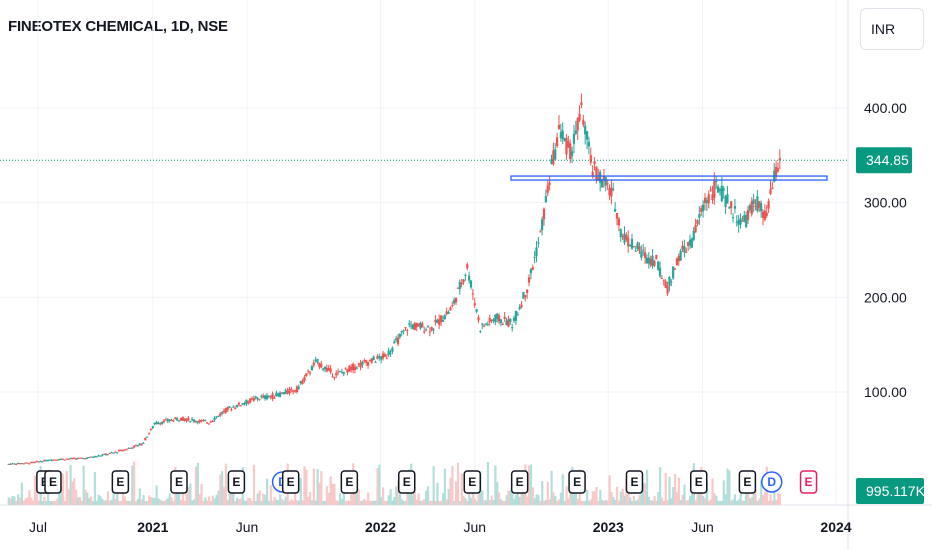 The image size is (932, 550). What do you see at coordinates (669, 178) in the screenshot?
I see `resistance-level-line` at bounding box center [669, 178].